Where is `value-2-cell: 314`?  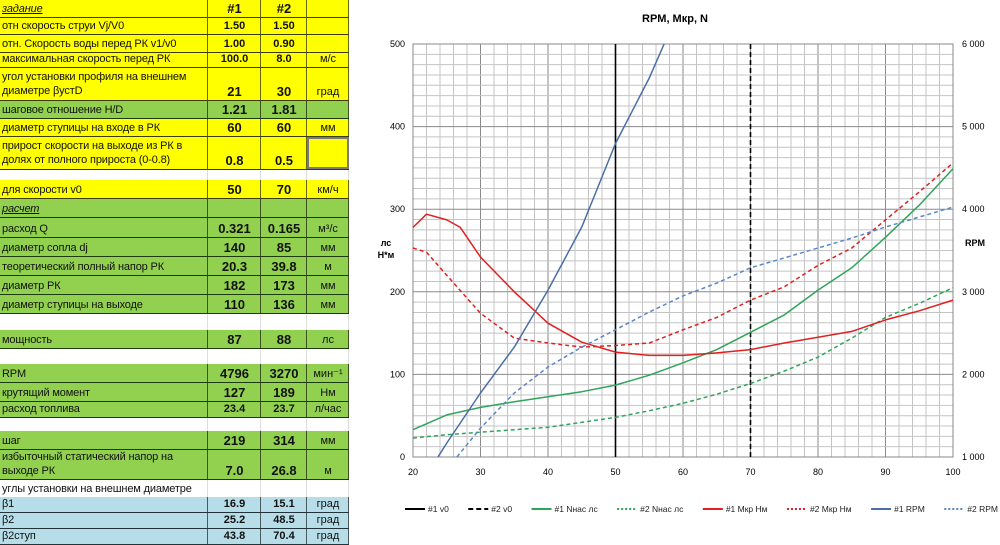 value-2-cell: 314 is located at coordinates (284, 440).